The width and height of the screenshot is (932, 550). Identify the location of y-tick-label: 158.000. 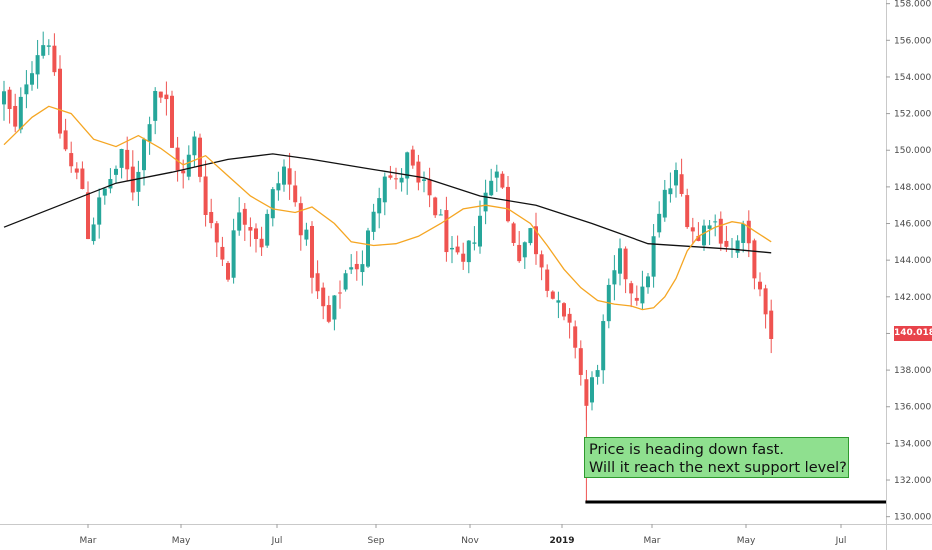
(912, 5).